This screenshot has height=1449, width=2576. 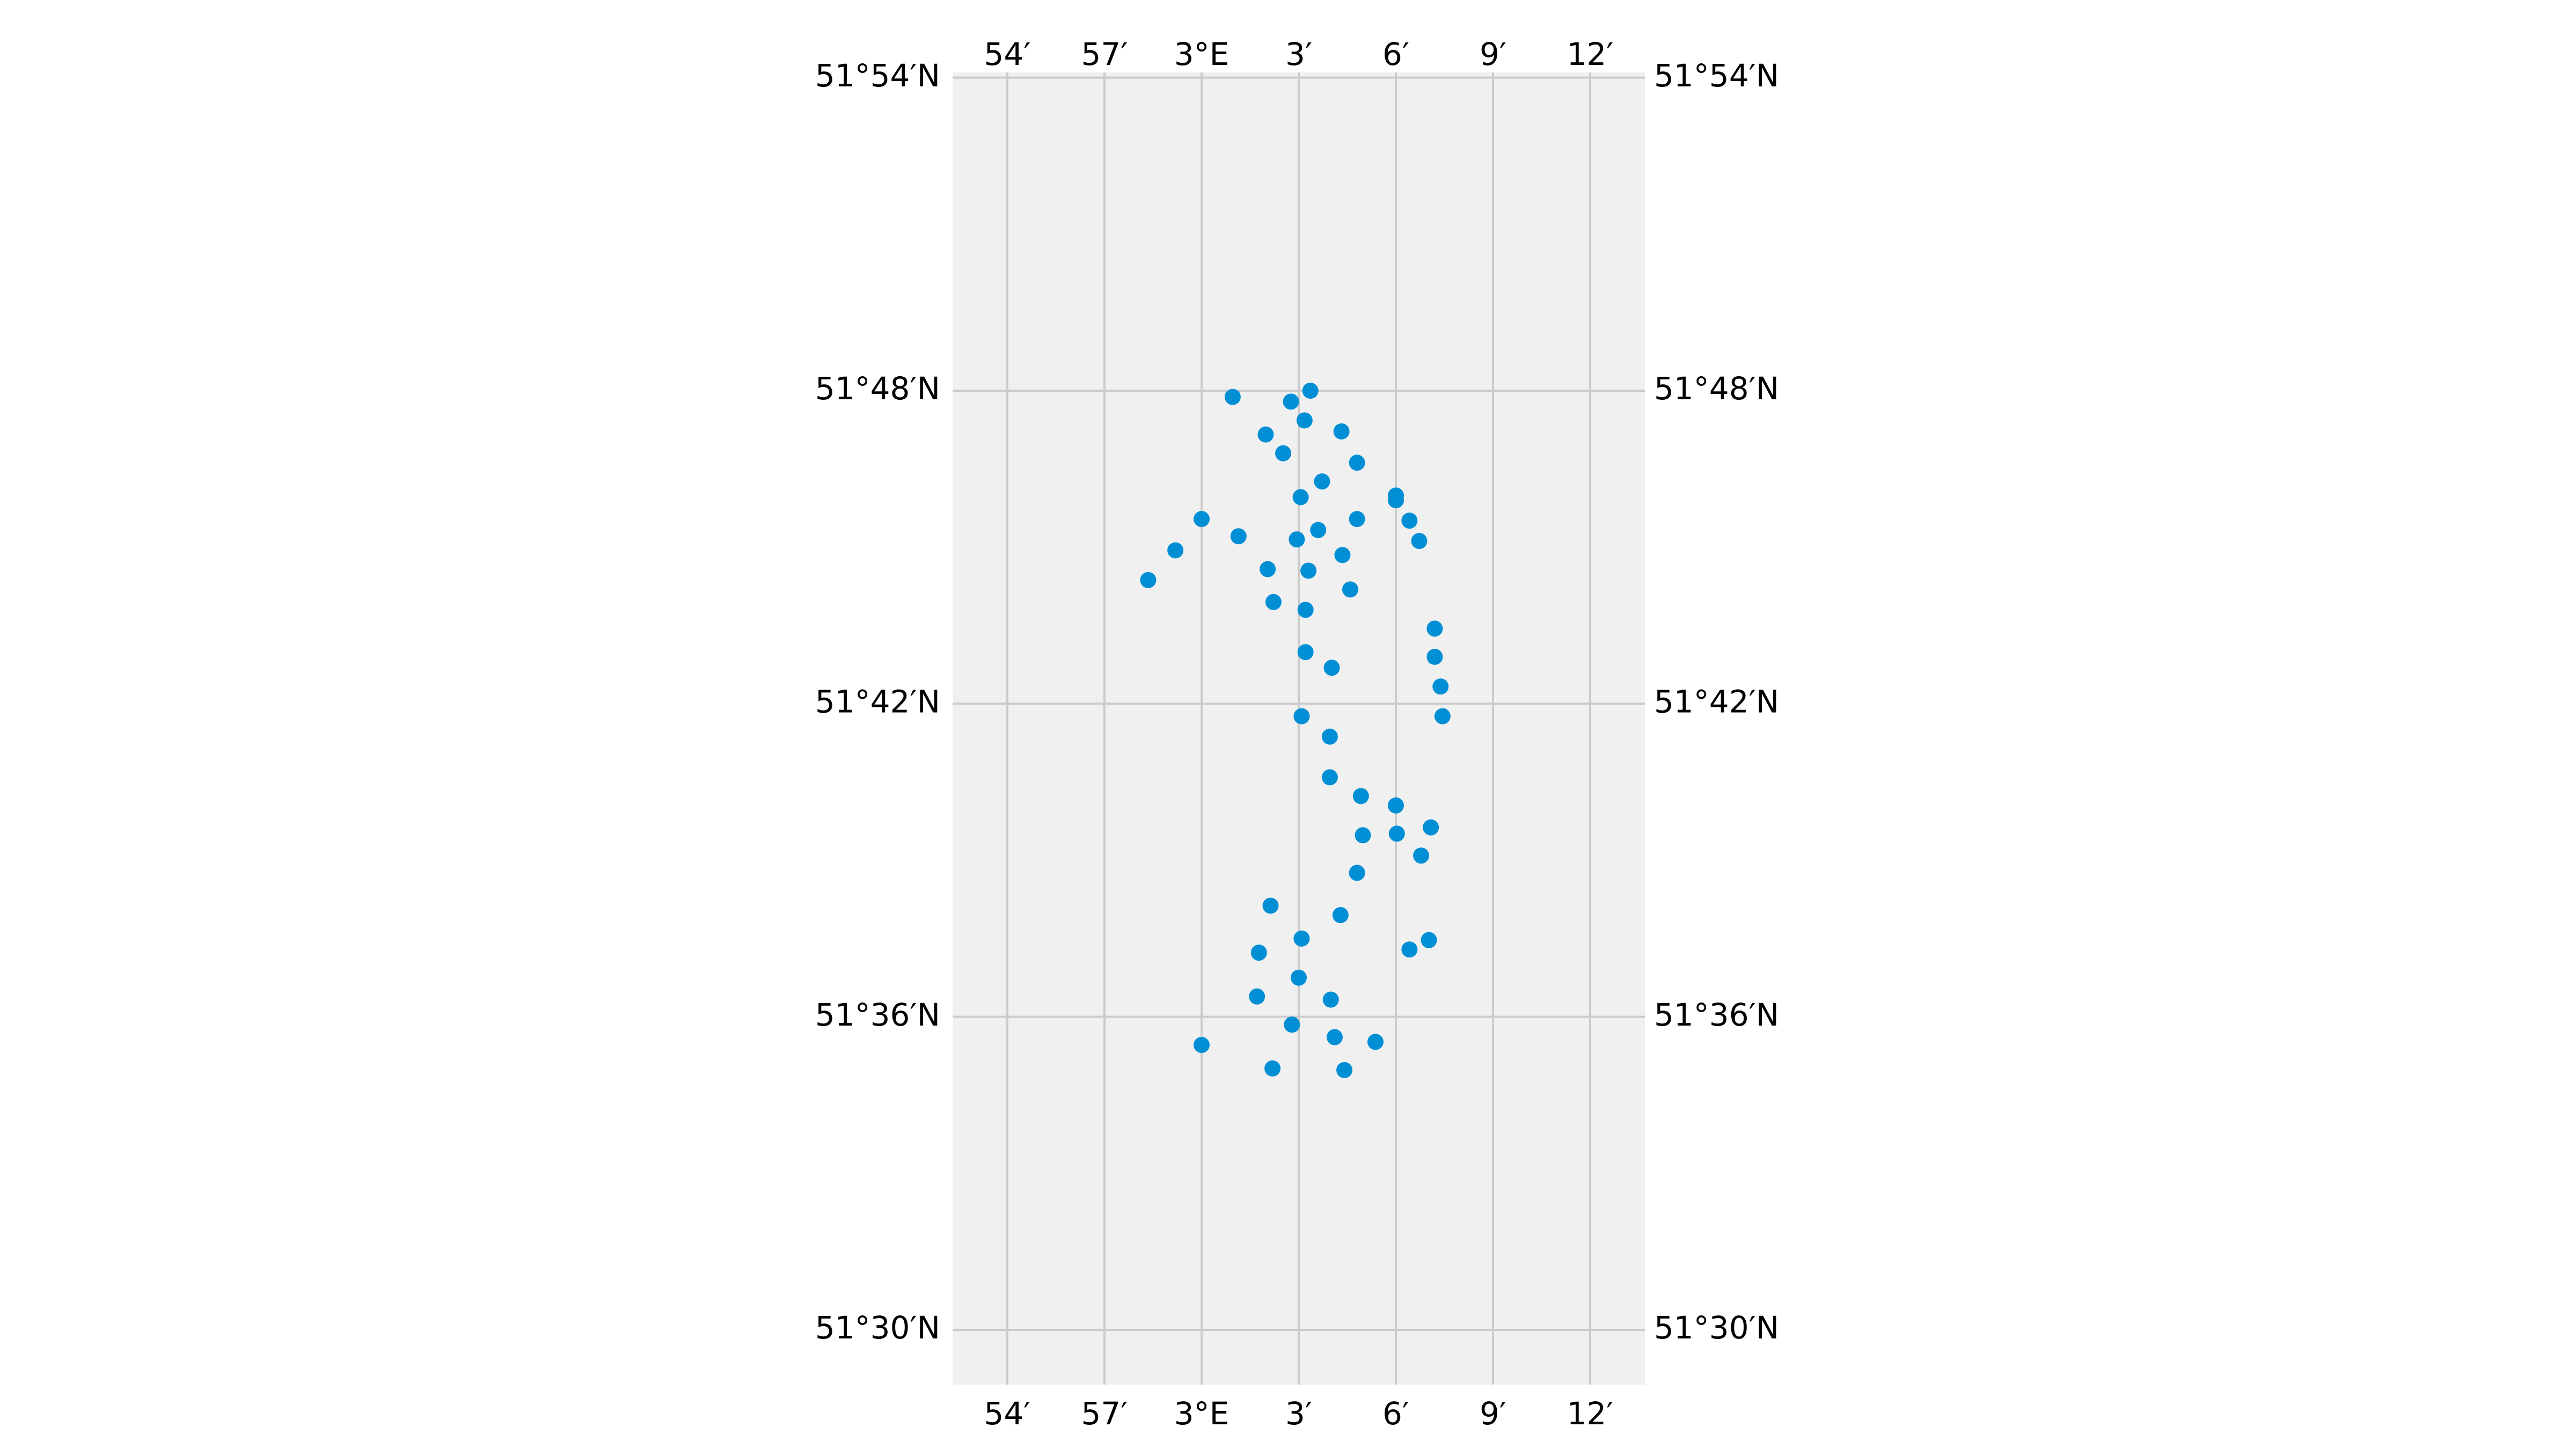 What do you see at coordinates (1590, 1413) in the screenshot?
I see `x-tick-label-bottom: 12′` at bounding box center [1590, 1413].